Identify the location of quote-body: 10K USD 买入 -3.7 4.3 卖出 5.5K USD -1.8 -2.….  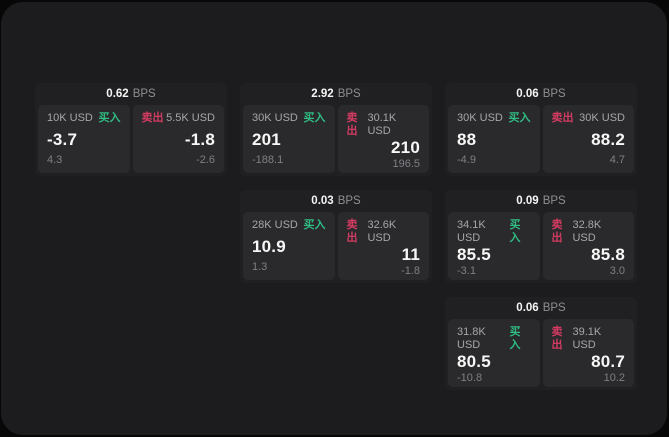
(131, 139).